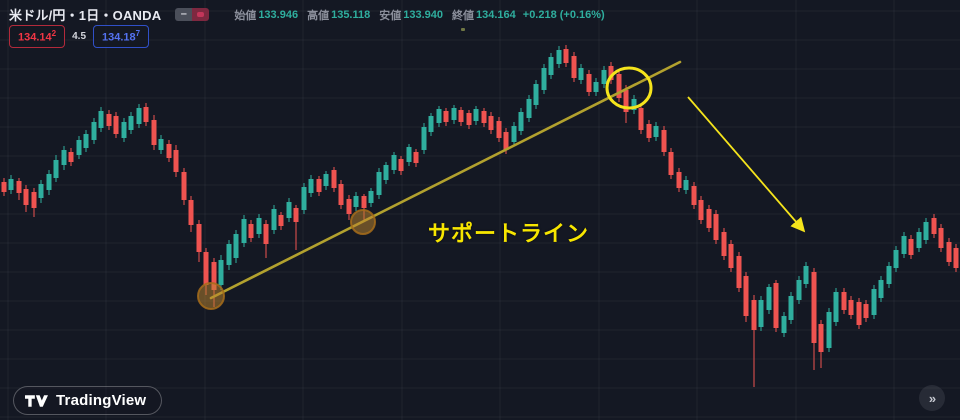  I want to click on expand-panel-button: », so click(932, 398).